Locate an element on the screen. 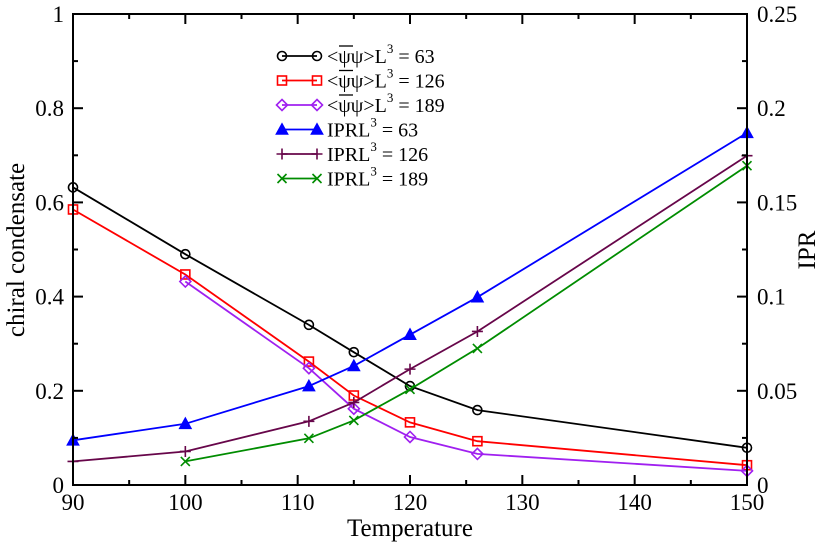 This screenshot has width=830, height=546. legend-label: IPRL3 = 126 is located at coordinates (377, 152).